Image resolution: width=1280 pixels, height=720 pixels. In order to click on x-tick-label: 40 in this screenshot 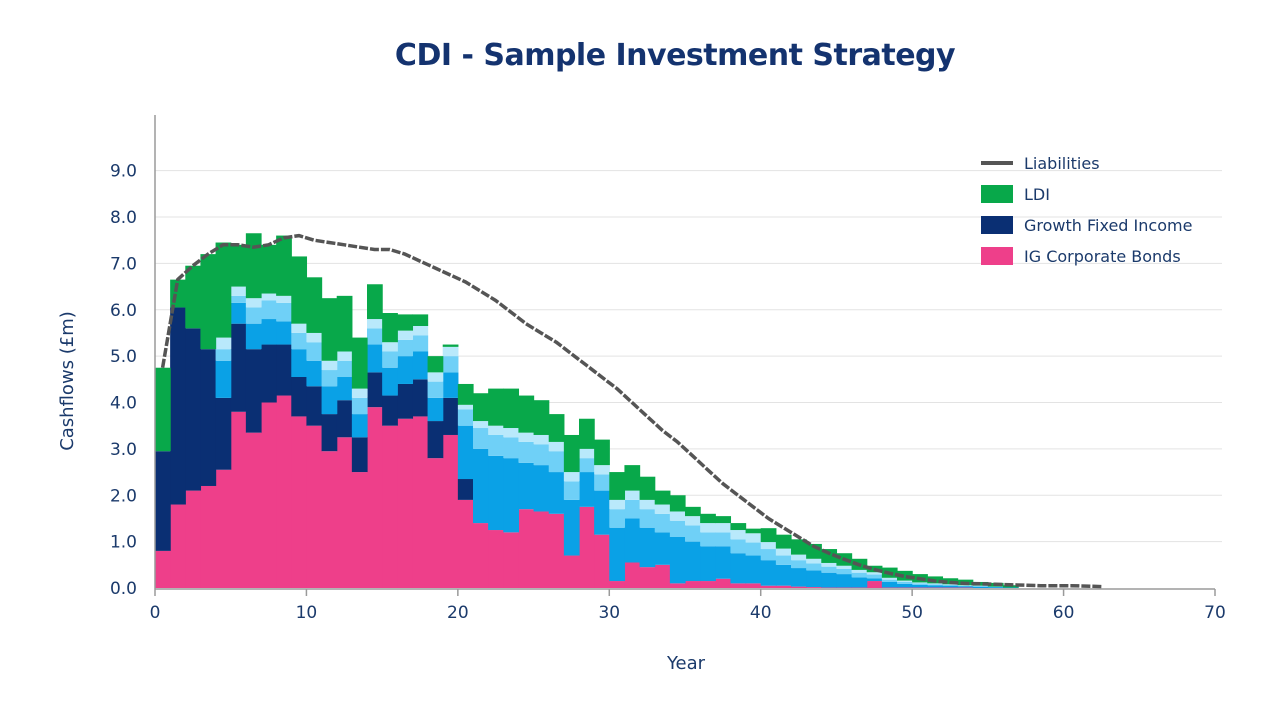, I will do `click(761, 613)`.